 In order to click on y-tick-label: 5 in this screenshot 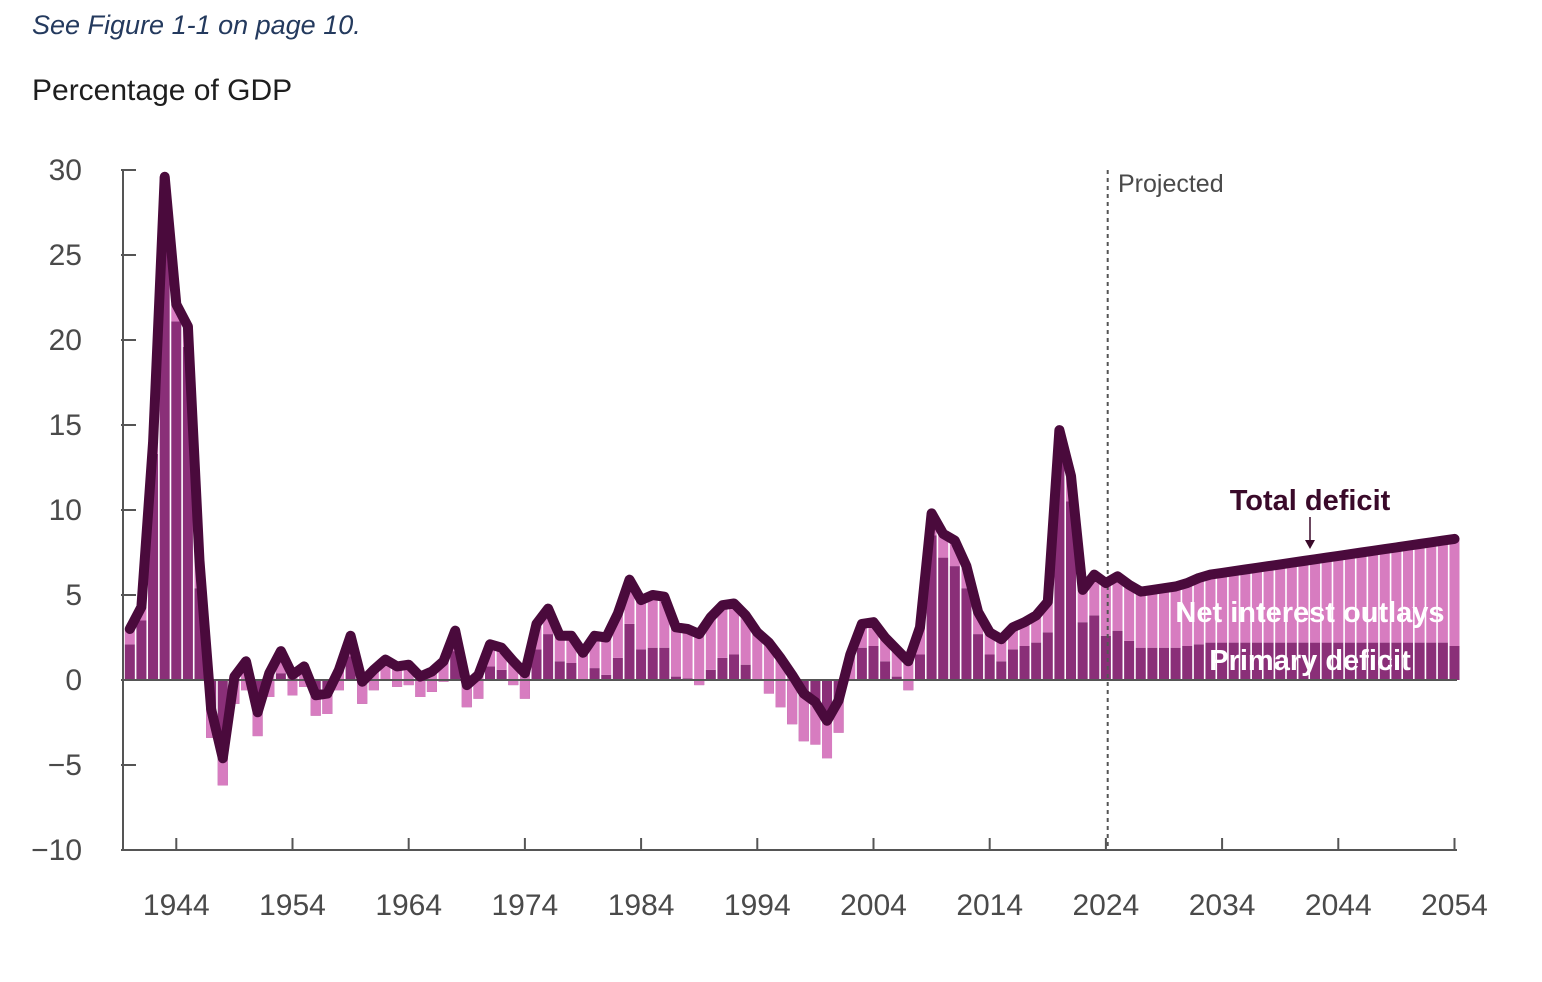, I will do `click(73, 595)`.